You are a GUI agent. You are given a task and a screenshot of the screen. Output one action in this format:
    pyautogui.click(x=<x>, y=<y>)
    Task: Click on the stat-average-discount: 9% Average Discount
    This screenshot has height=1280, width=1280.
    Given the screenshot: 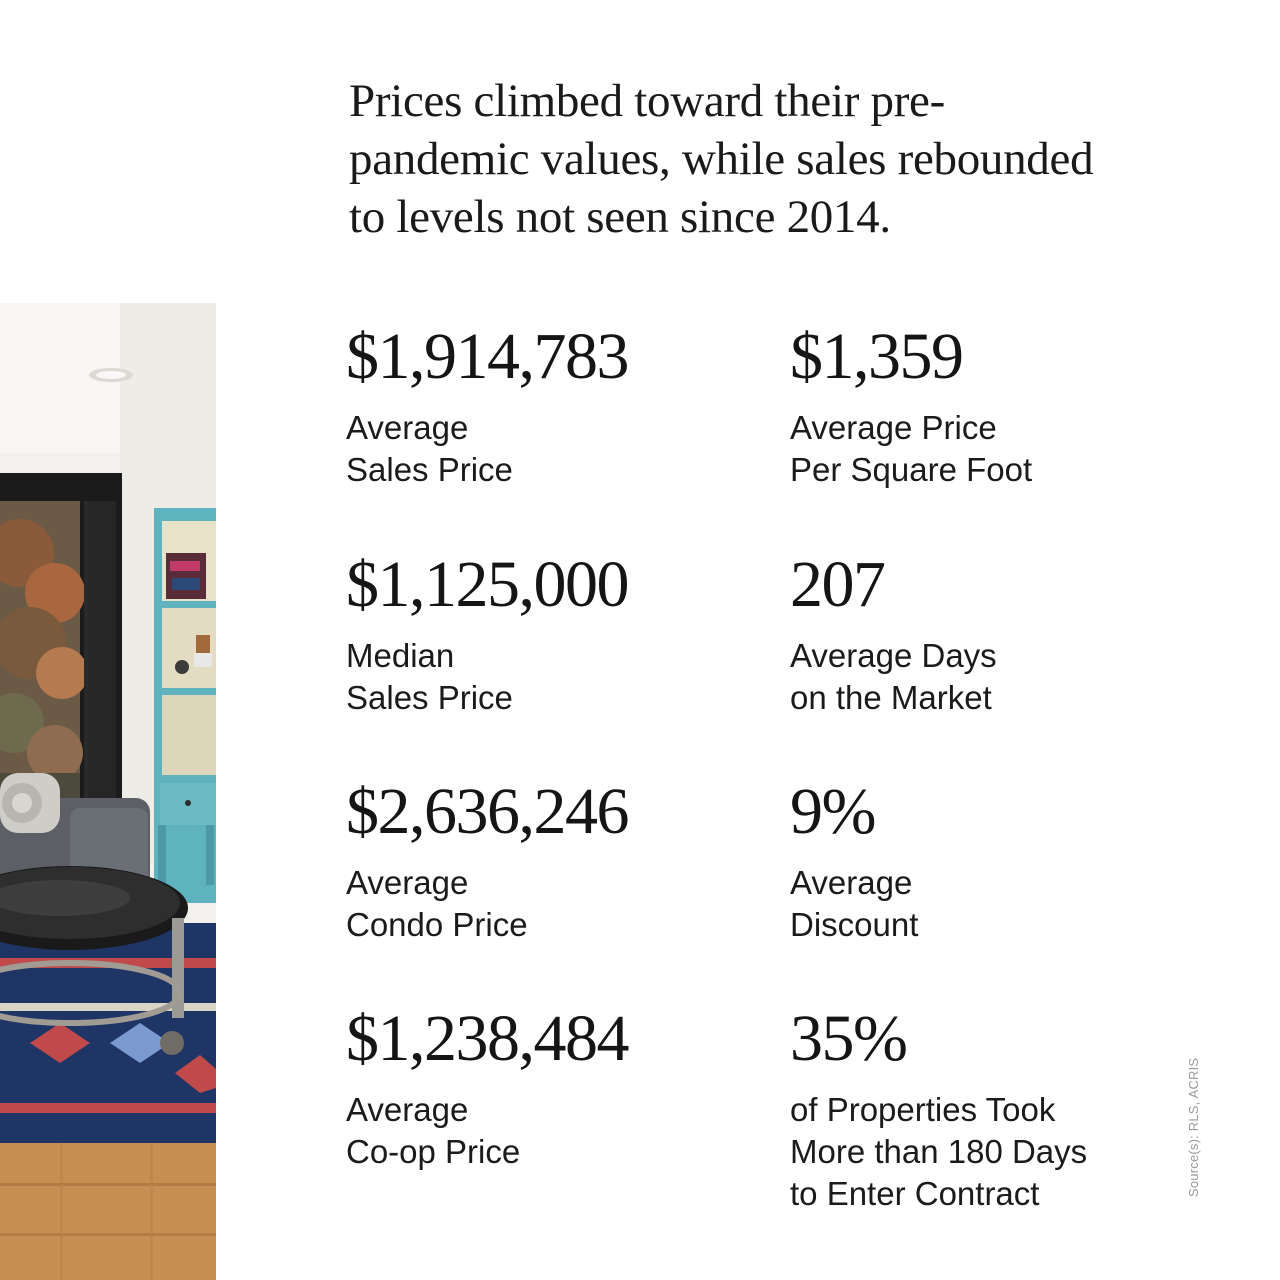 What is the action you would take?
    pyautogui.click(x=854, y=862)
    